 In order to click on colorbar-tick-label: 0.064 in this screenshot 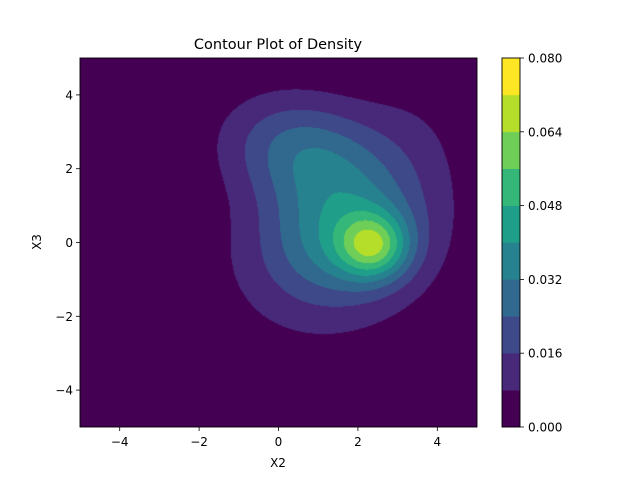, I will do `click(545, 132)`.